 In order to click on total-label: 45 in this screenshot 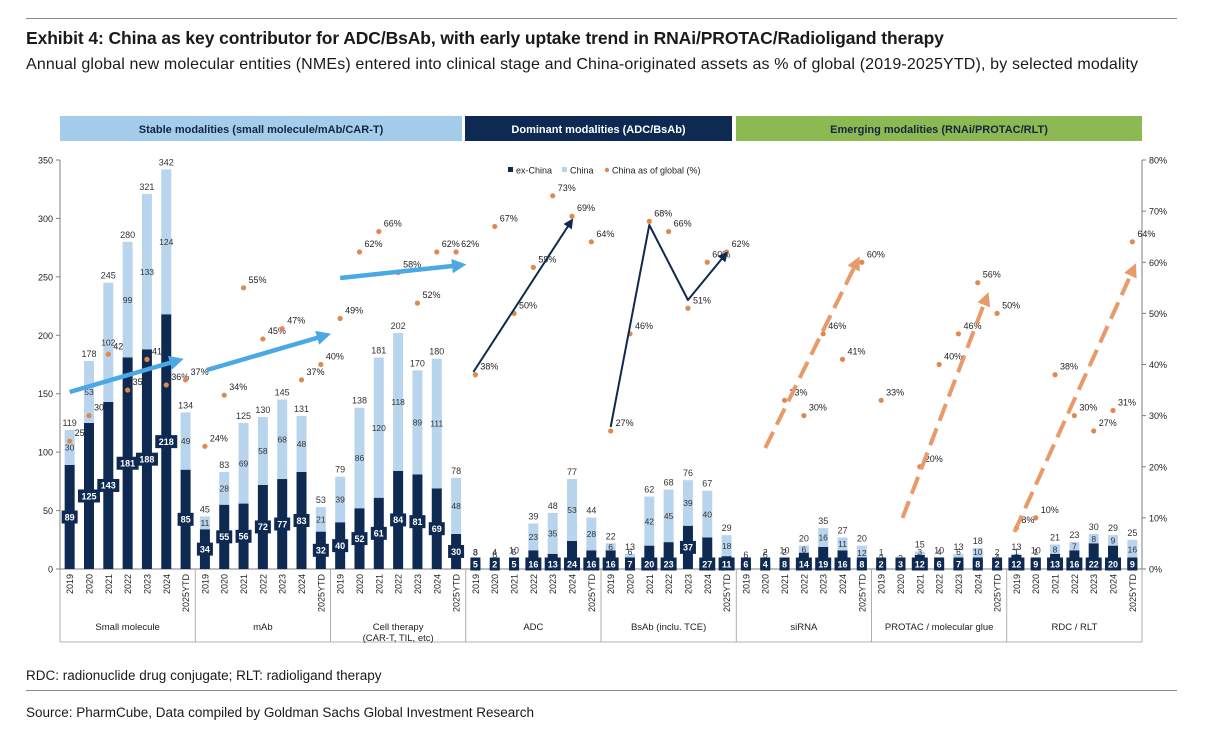, I will do `click(205, 509)`.